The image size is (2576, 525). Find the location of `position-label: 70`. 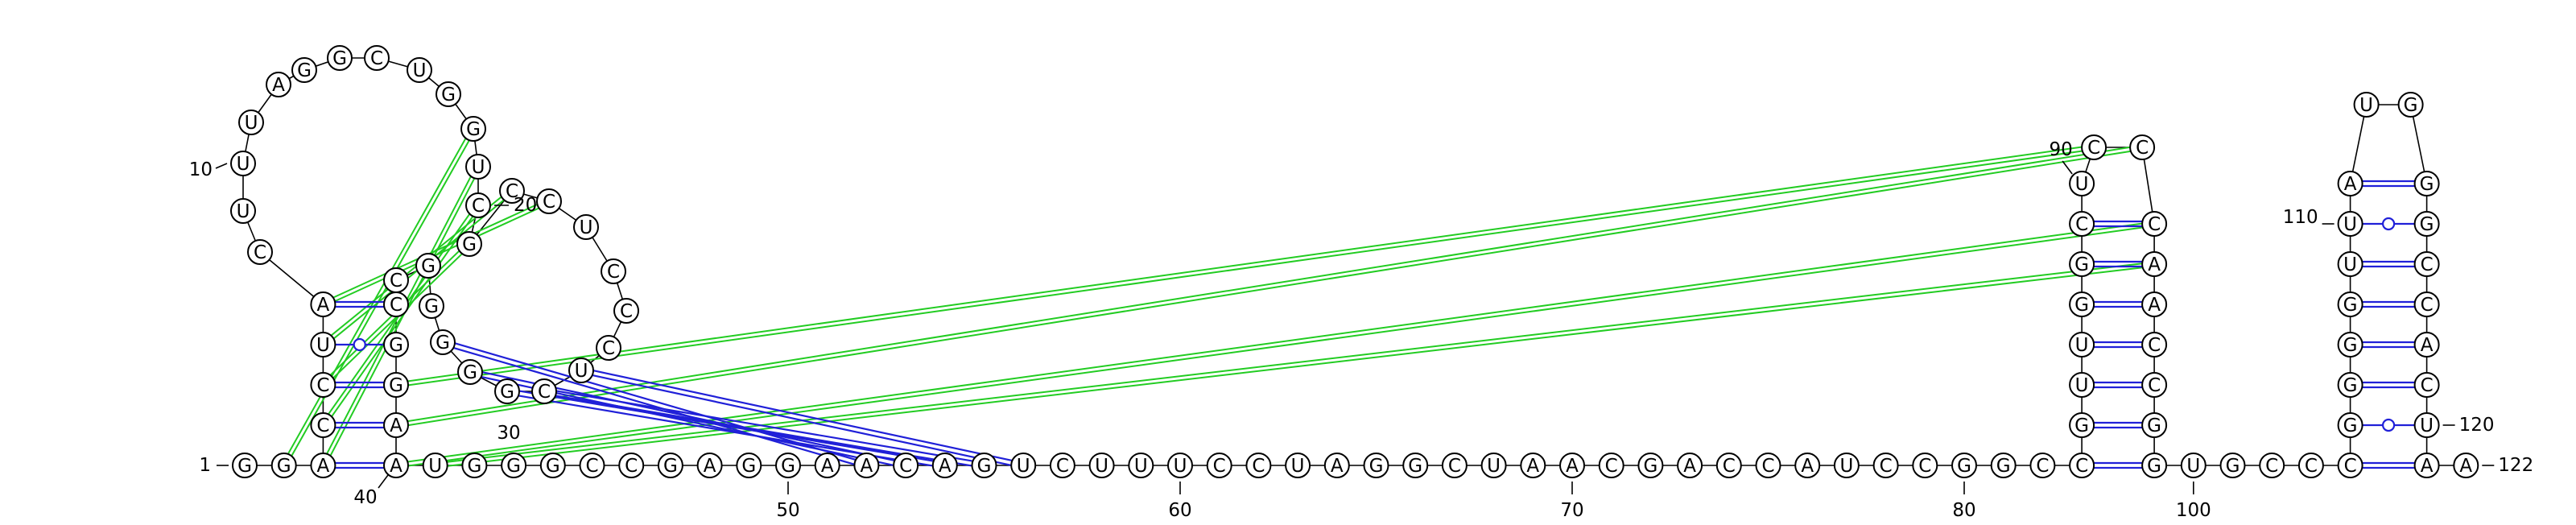

position-label: 70 is located at coordinates (1571, 510).